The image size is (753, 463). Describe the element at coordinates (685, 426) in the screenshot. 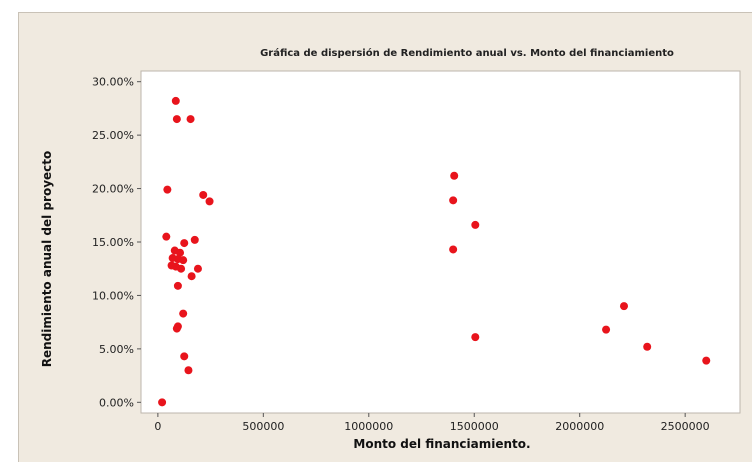

I see `x-tick-label: 2500000` at that location.